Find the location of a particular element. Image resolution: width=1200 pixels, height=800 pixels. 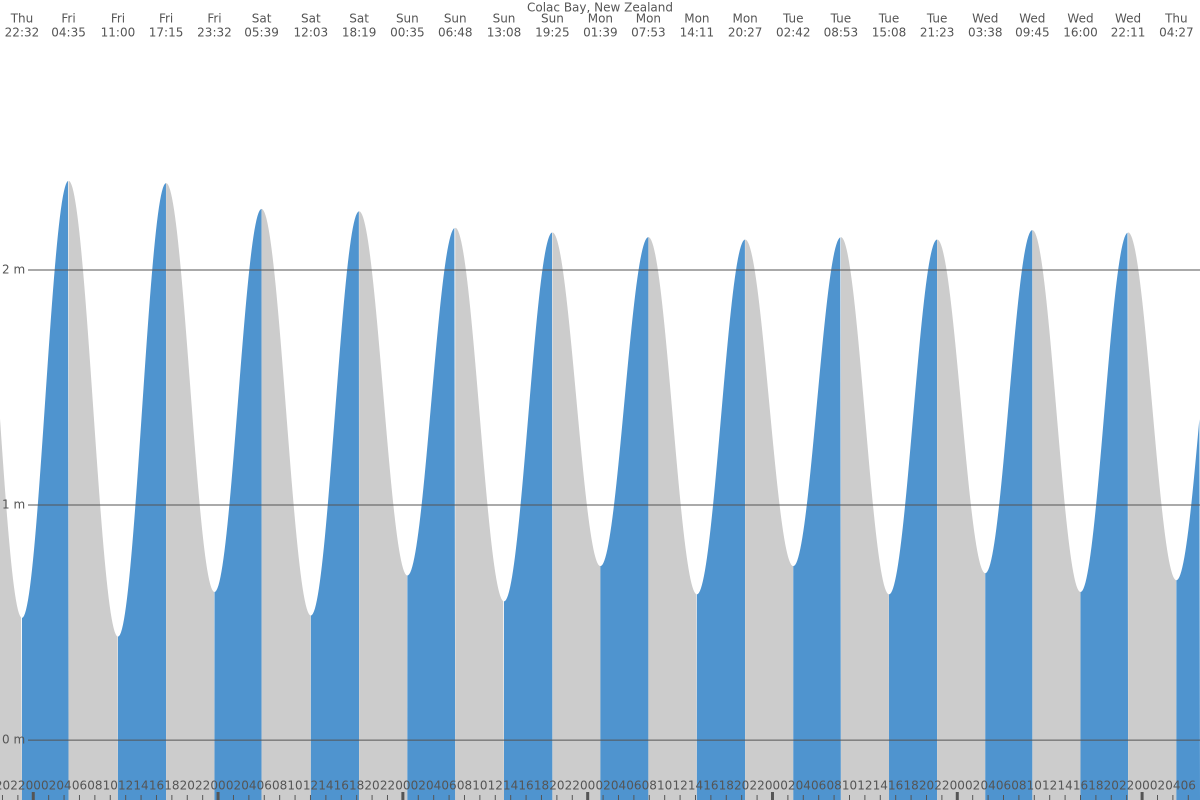

extreme-day: Thu is located at coordinates (1176, 19).